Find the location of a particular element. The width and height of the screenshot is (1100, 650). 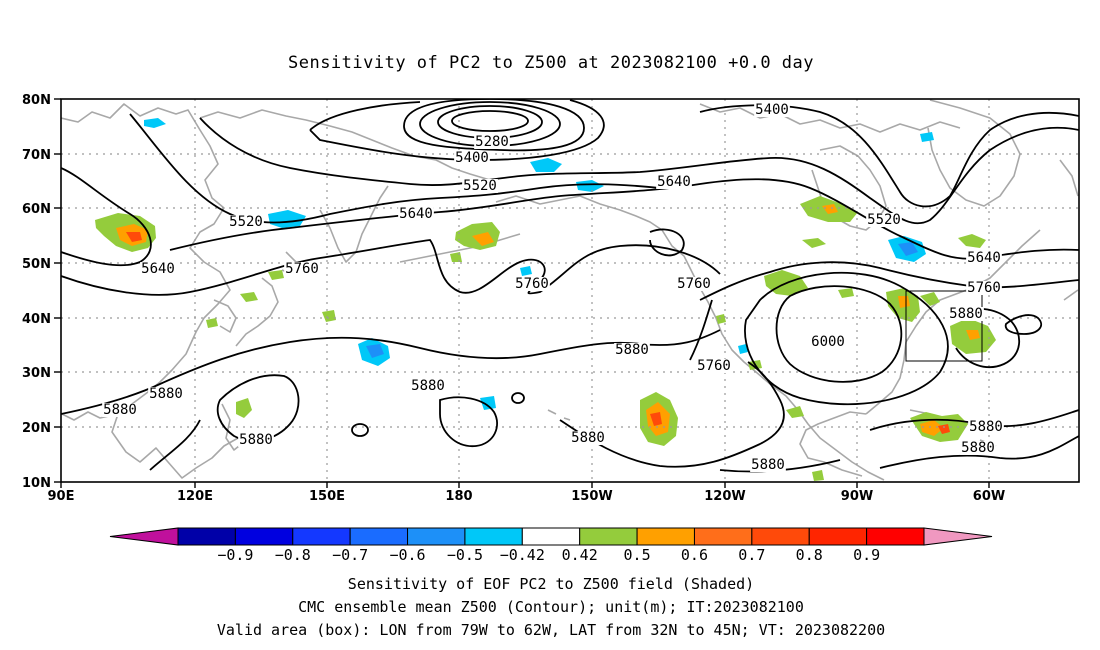

colorbar-tick-label: 0.6 is located at coordinates (694, 555).